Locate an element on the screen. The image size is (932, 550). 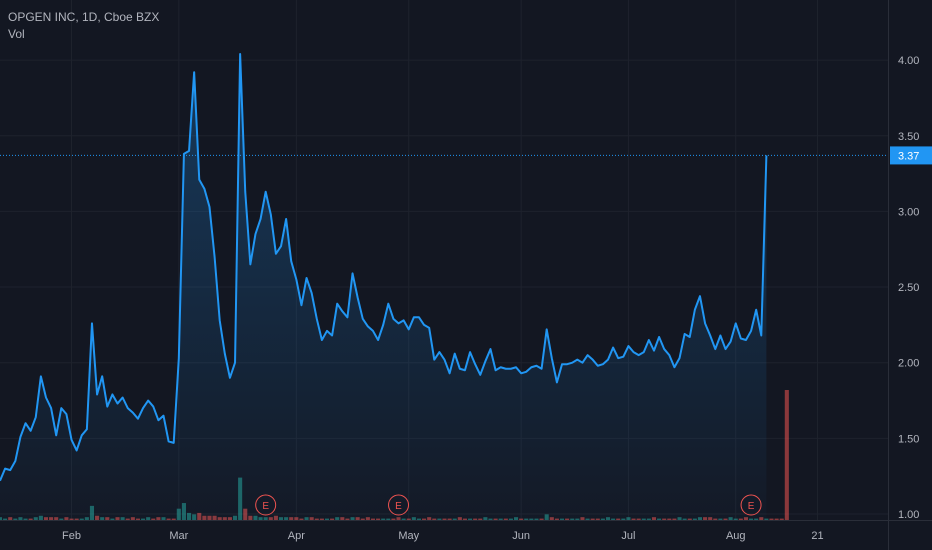
last-price-tag-bg is located at coordinates (911, 155).